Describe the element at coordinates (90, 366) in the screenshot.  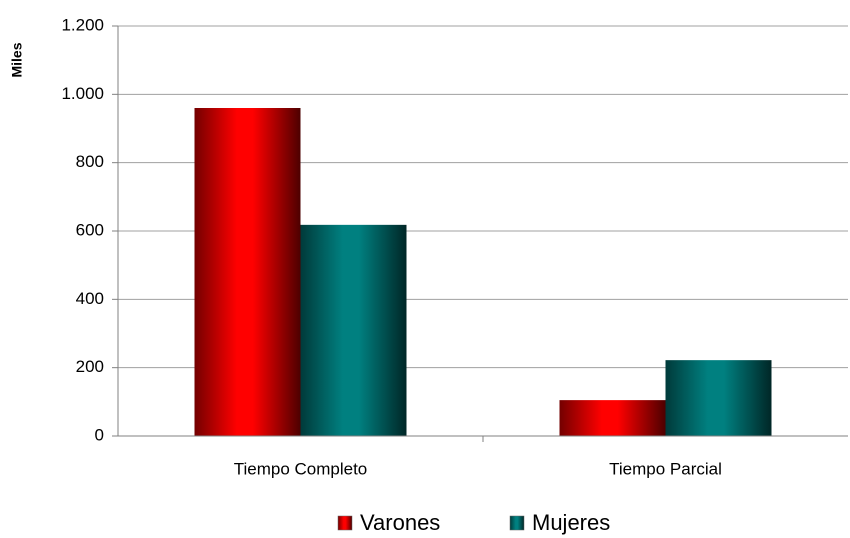
I see `y-tick-label: 200` at that location.